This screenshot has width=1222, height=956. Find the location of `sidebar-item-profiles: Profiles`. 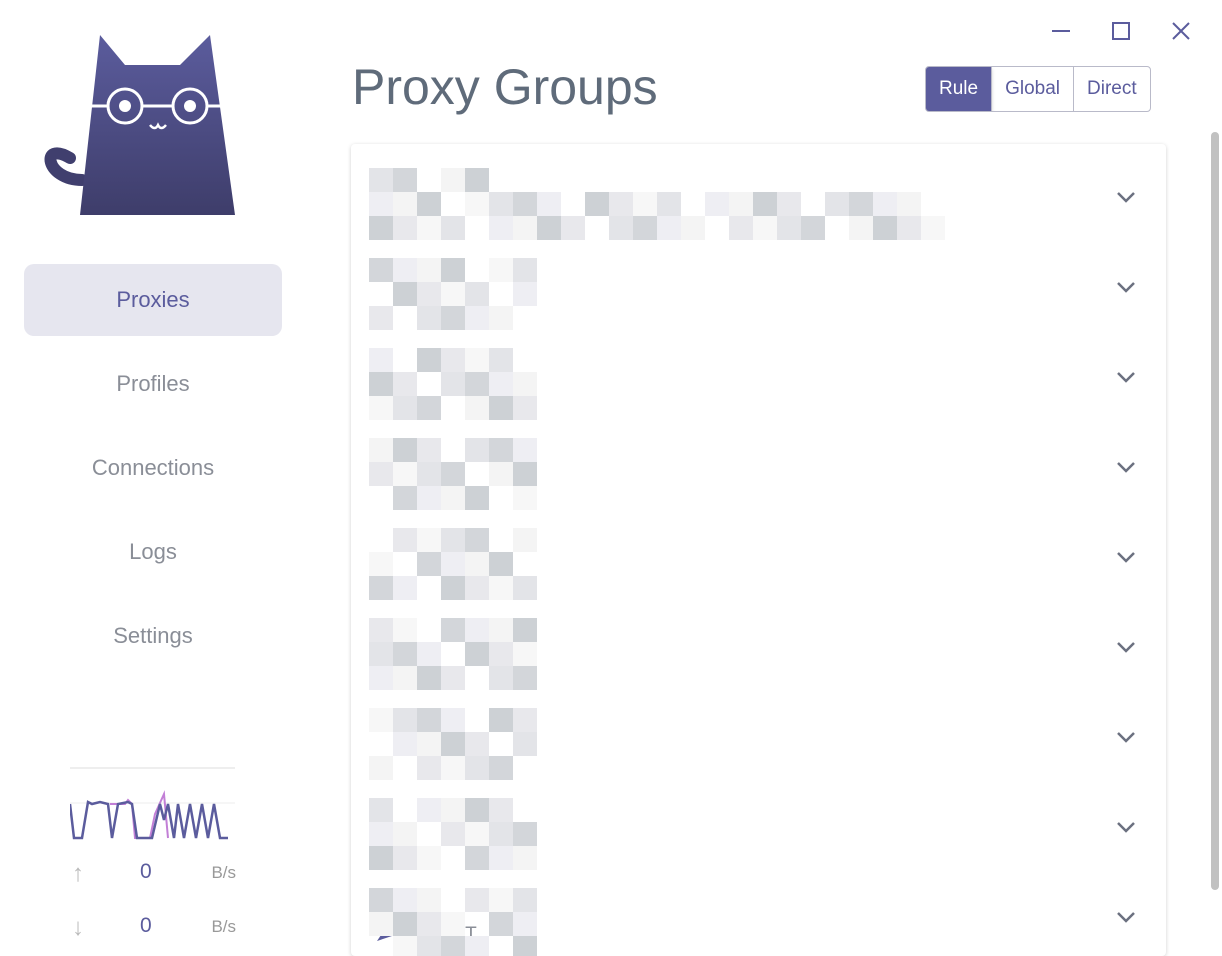

sidebar-item-profiles: Profiles is located at coordinates (153, 383).